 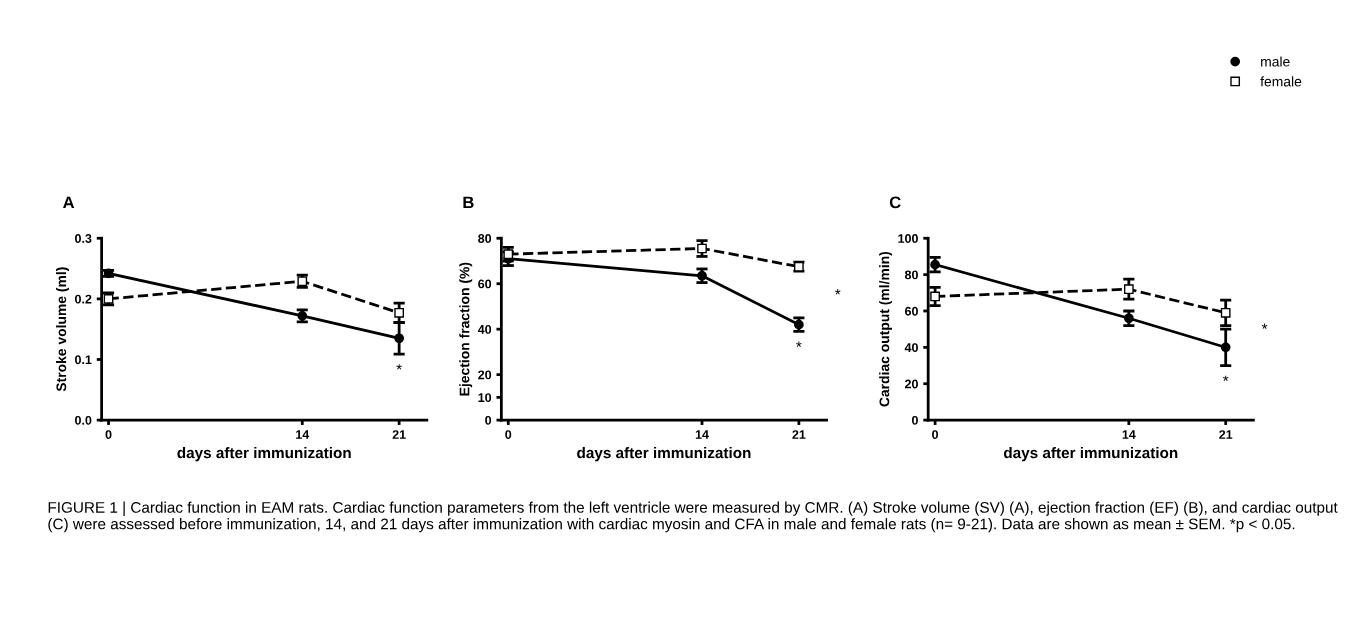 What do you see at coordinates (908, 238) in the screenshot?
I see `y-tick-label: 100` at bounding box center [908, 238].